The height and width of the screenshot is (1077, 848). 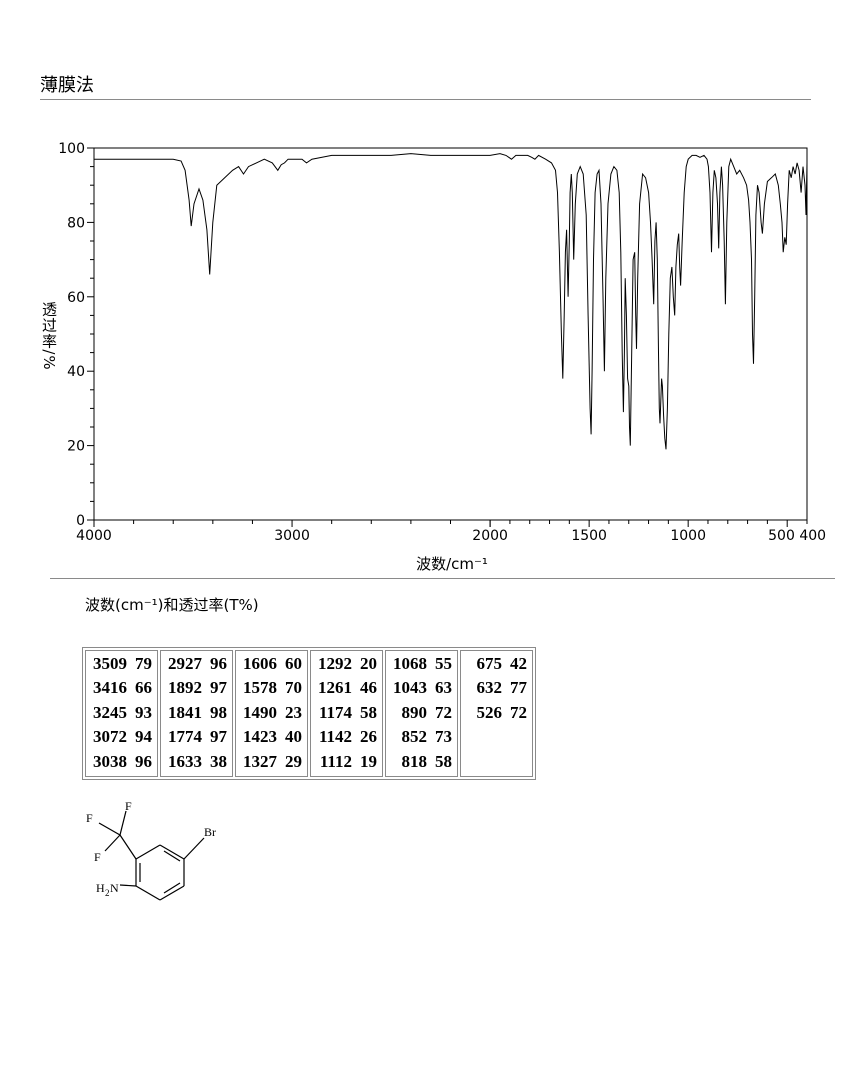 I want to click on amine-n-label: N, so click(x=114, y=888).